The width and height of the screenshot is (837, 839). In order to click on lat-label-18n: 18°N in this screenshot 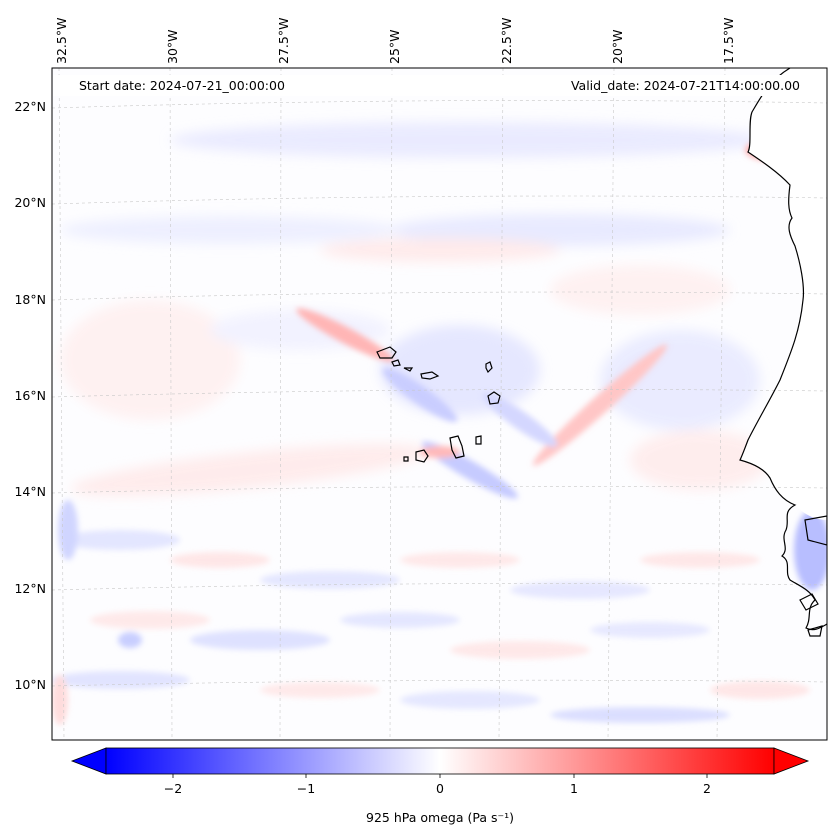, I will do `click(30, 299)`.